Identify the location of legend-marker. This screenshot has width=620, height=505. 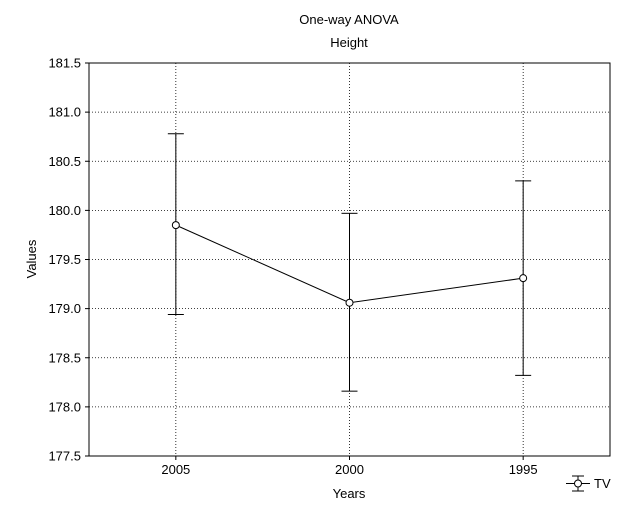
(578, 483).